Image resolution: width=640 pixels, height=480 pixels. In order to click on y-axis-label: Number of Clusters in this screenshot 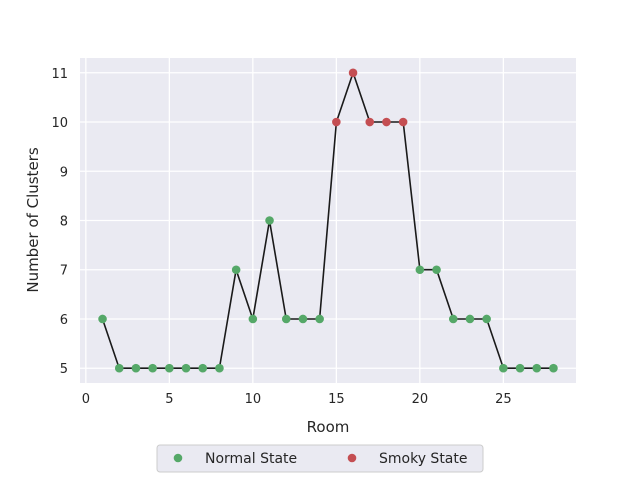, I will do `click(33, 219)`.